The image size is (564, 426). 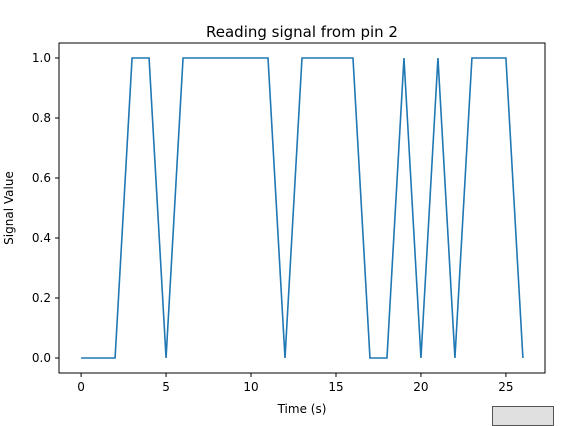 I want to click on x-tick-label: 10, so click(x=250, y=387).